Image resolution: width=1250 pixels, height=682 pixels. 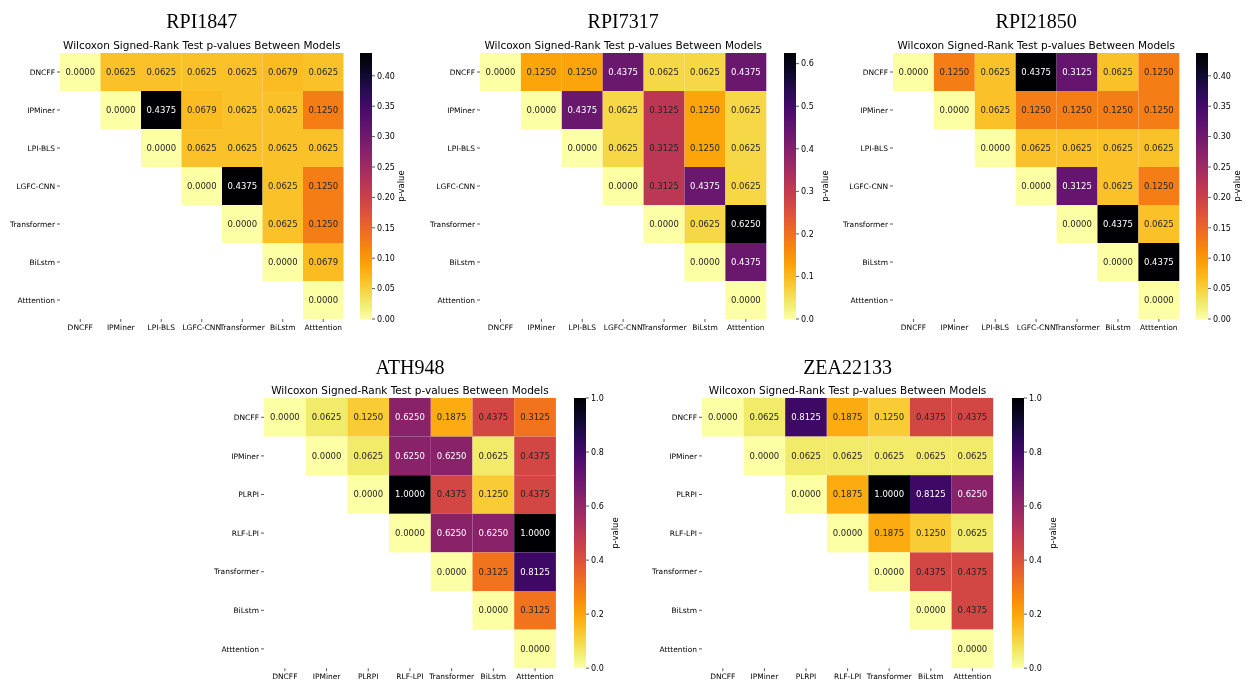 What do you see at coordinates (1237, 186) in the screenshot?
I see `color-bar-title: p-value` at bounding box center [1237, 186].